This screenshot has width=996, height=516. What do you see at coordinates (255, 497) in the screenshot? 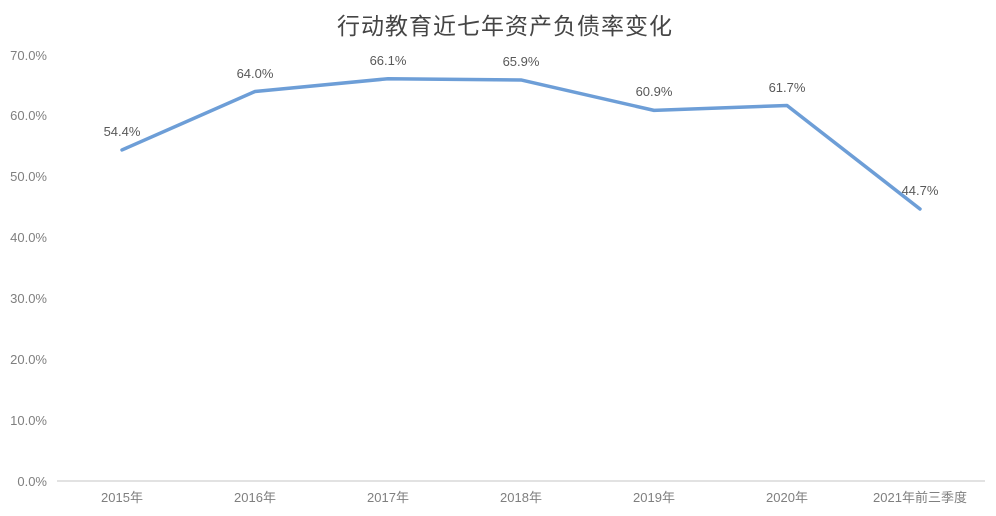
I see `x-tick-label: 2016年` at bounding box center [255, 497].